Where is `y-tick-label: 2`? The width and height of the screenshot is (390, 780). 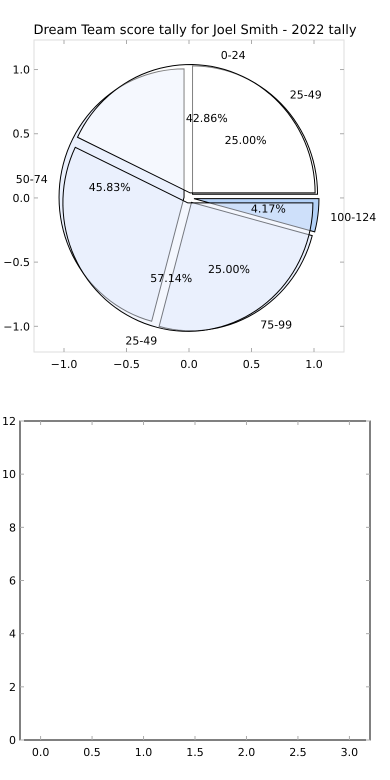
y-tick-label: 2 is located at coordinates (12, 687).